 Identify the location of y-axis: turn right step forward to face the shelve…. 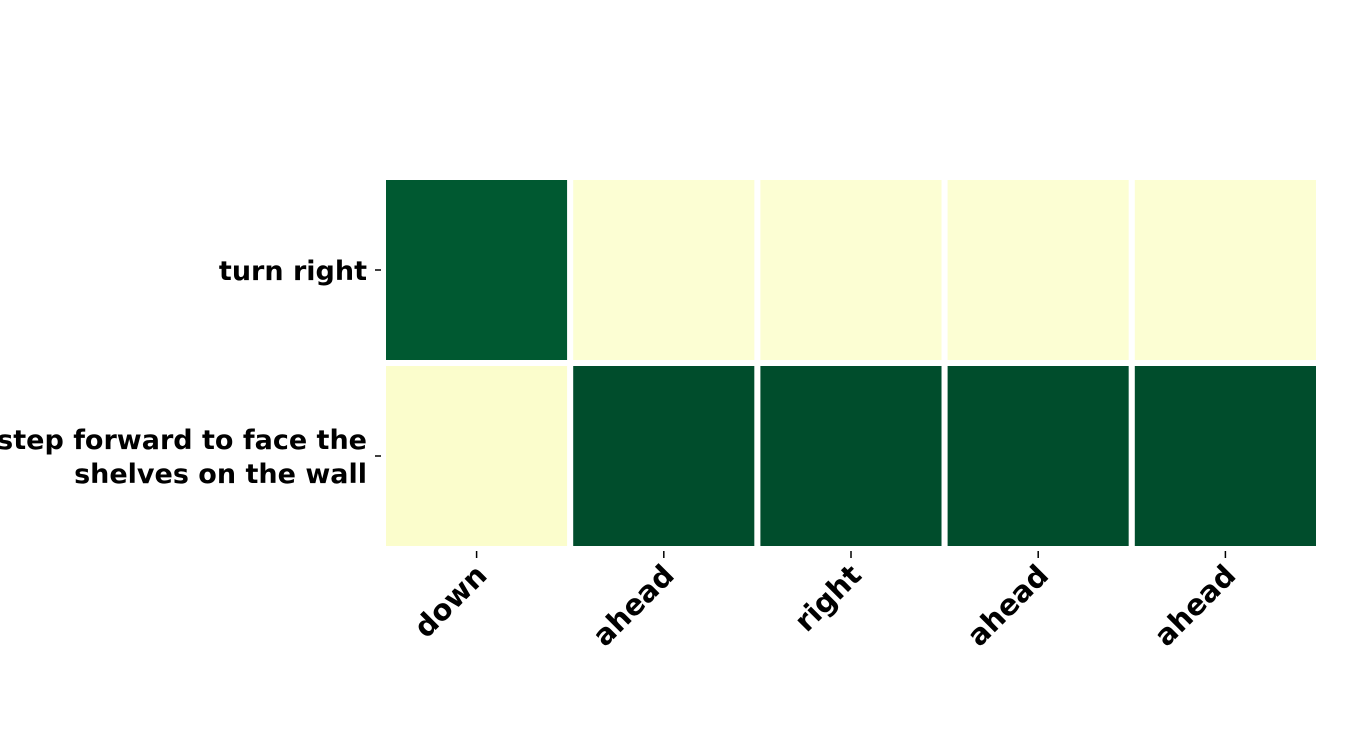
(190, 373).